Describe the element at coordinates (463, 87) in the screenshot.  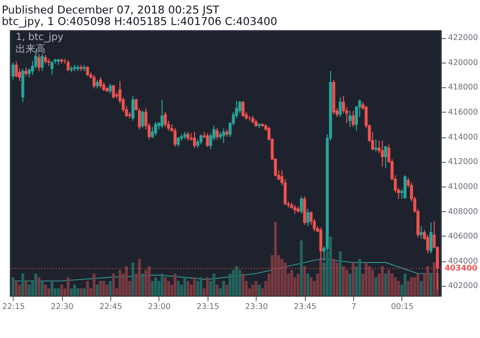
I see `y-tick-label: 418000` at that location.